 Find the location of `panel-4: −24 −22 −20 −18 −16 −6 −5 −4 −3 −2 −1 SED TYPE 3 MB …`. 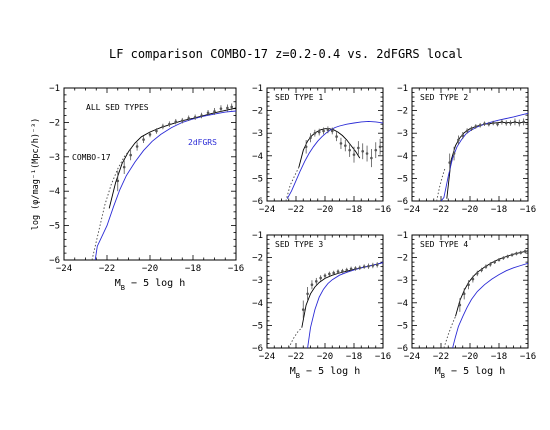

panel-4: −24 −22 −20 −18 −16 −6 −5 −4 −3 −2 −1 SED TYPE 3 MB … is located at coordinates (321, 305).